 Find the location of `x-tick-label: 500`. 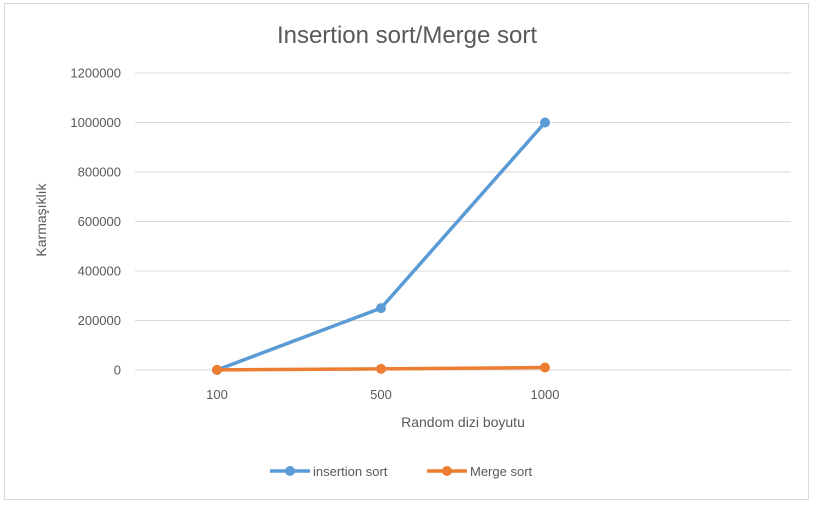

x-tick-label: 500 is located at coordinates (381, 394).